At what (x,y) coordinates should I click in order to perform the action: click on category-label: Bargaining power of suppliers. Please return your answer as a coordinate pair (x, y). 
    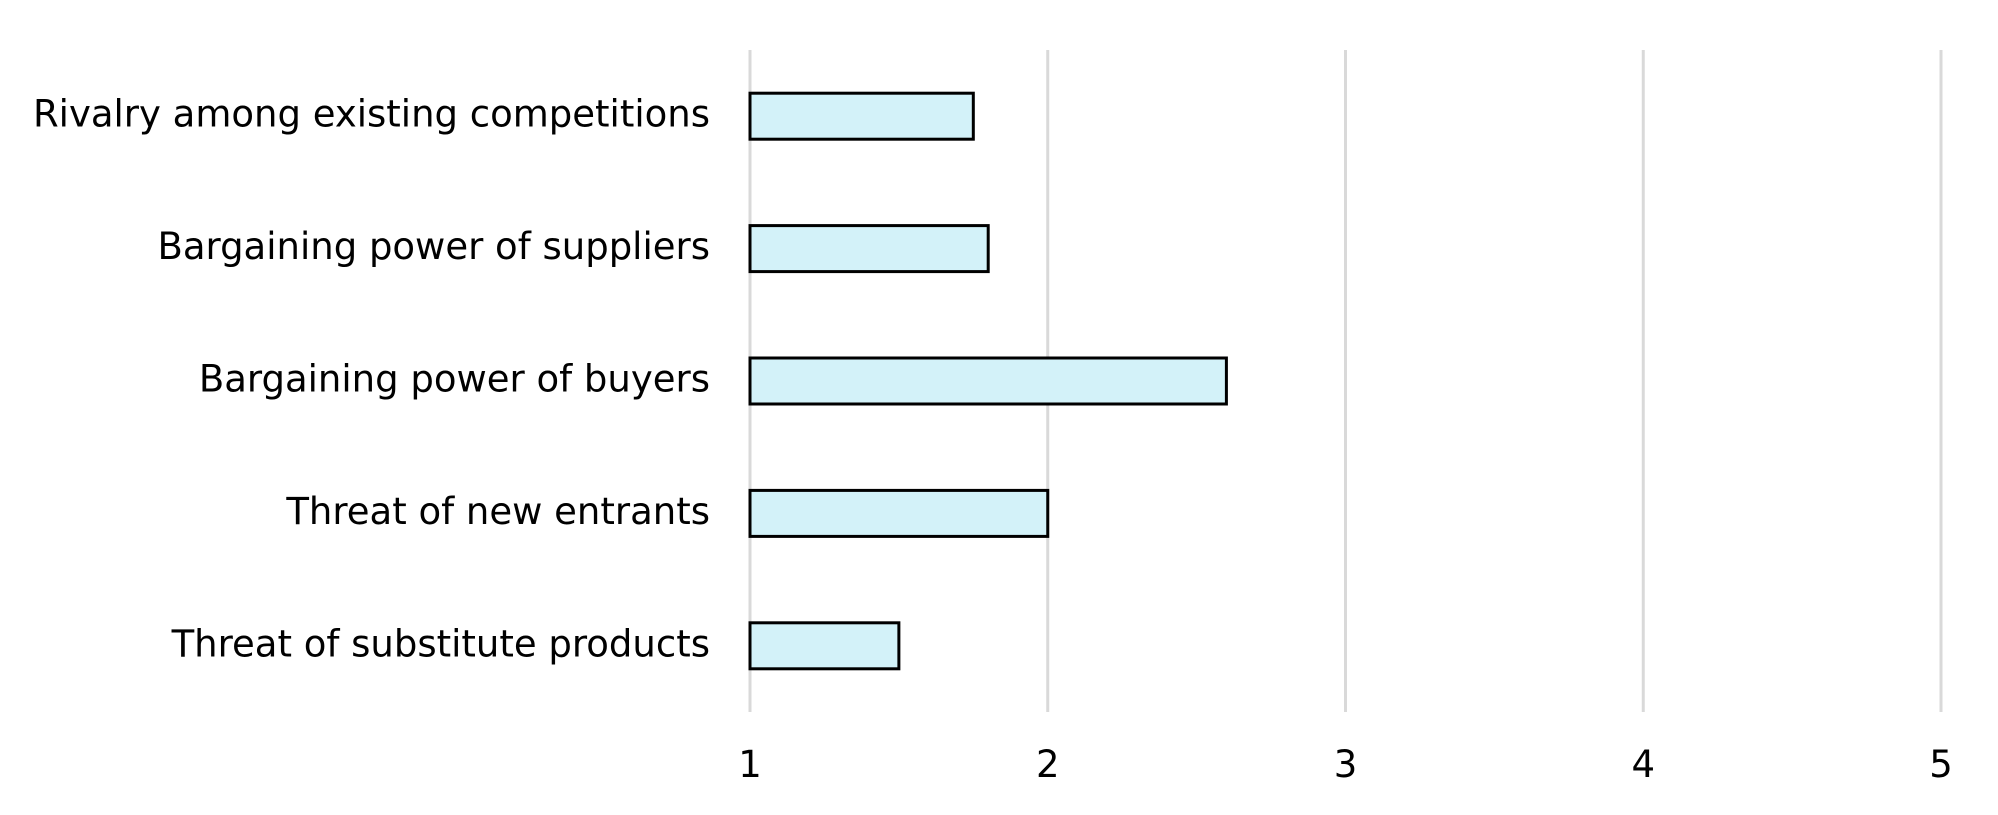
    Looking at the image, I should click on (433, 246).